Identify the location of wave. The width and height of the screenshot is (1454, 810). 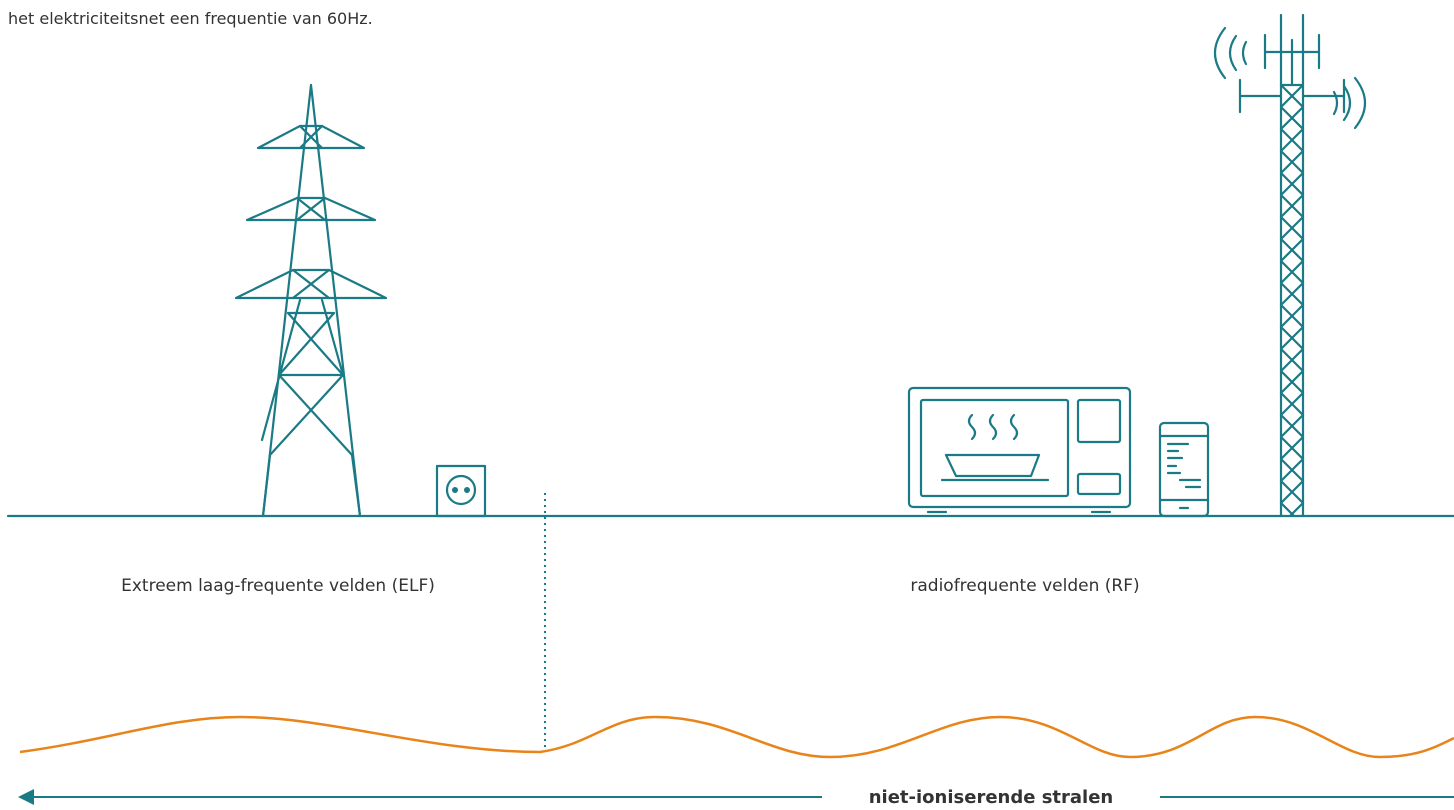
(736, 737).